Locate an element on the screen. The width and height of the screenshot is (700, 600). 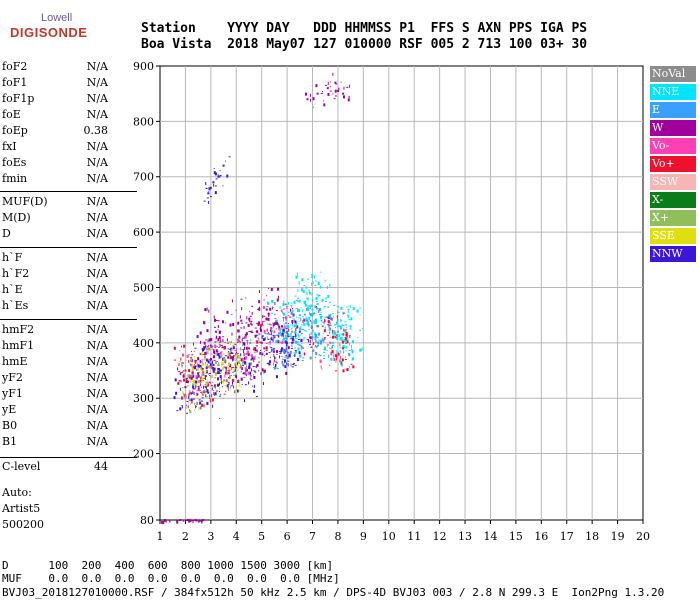
x-tick-label: 4 is located at coordinates (236, 536).